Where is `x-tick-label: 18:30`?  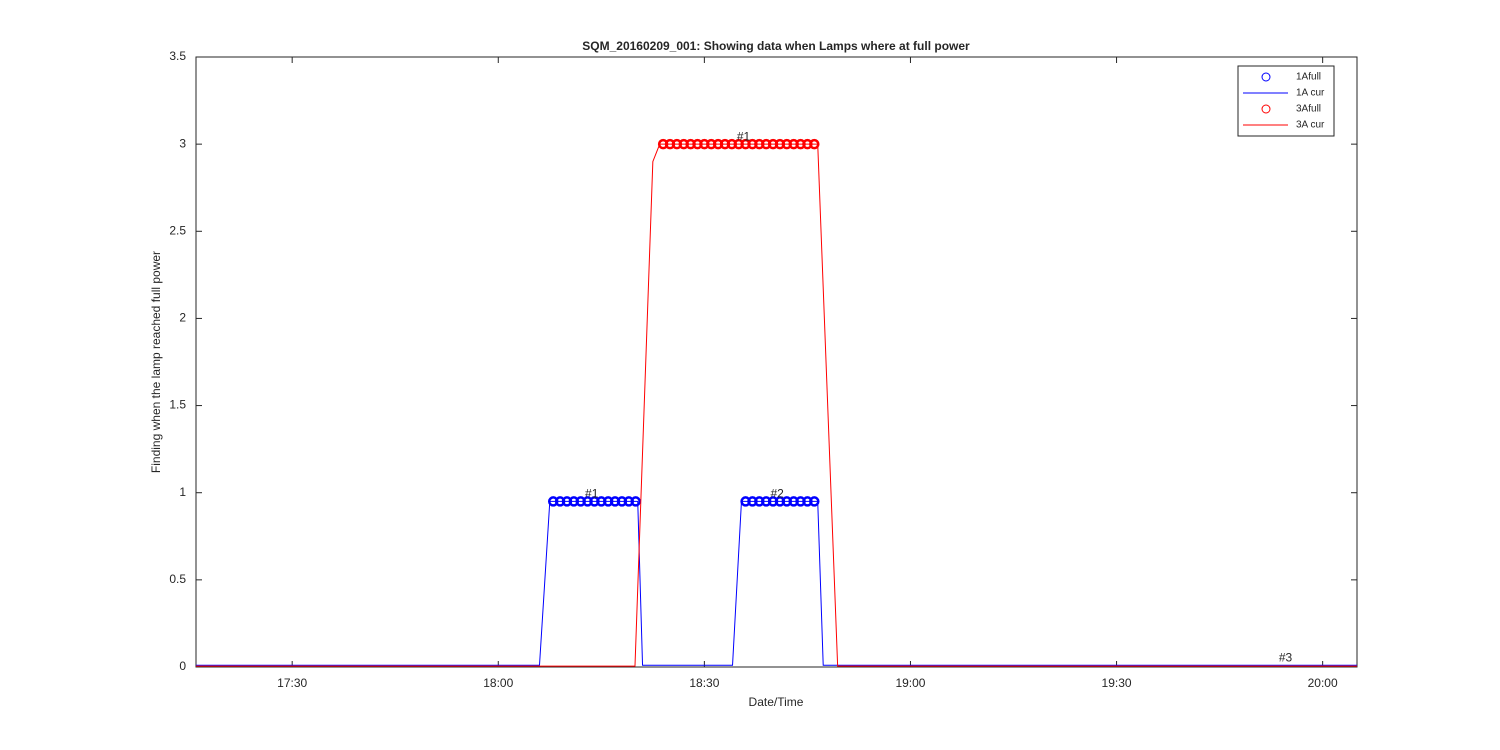
x-tick-label: 18:30 is located at coordinates (704, 683).